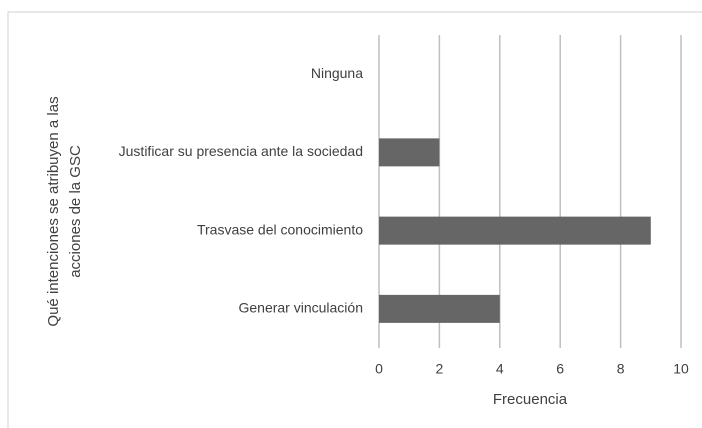 The height and width of the screenshot is (428, 702). Describe the element at coordinates (621, 369) in the screenshot. I see `x-tick-label: 8` at that location.